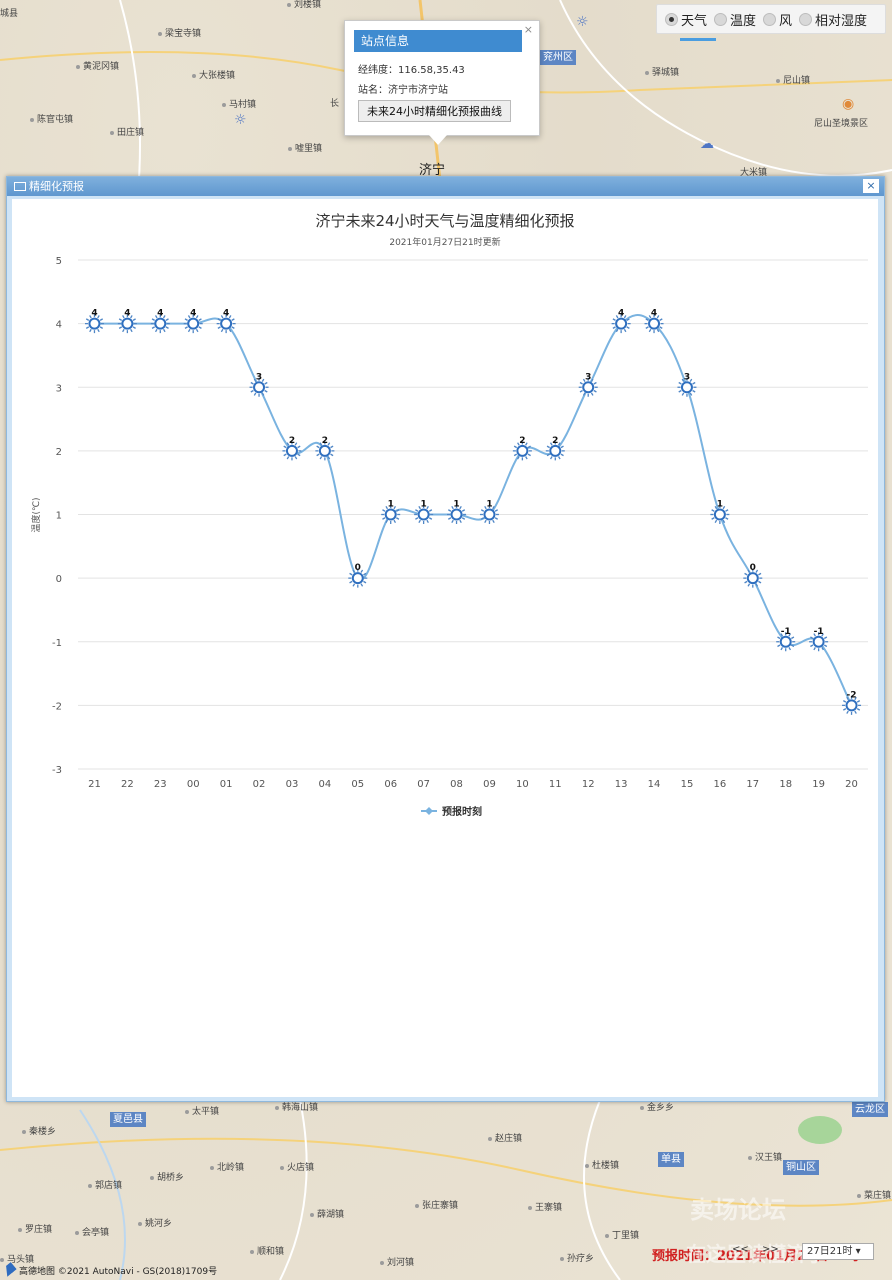  Describe the element at coordinates (325, 784) in the screenshot. I see `x-tick-label: 04` at that location.